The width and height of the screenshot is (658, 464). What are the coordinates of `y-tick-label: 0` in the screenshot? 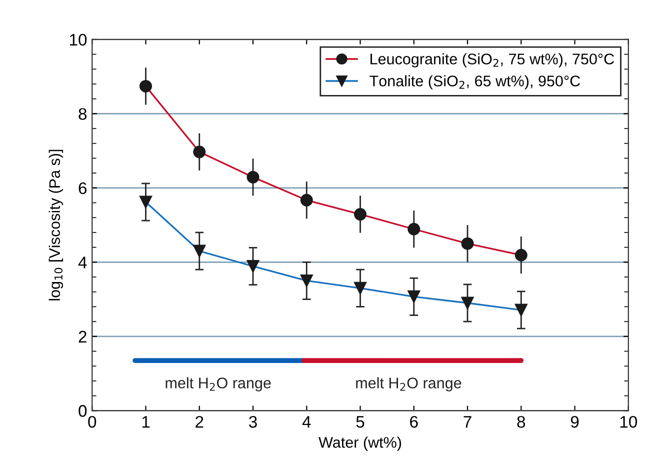 It's located at (82, 411).